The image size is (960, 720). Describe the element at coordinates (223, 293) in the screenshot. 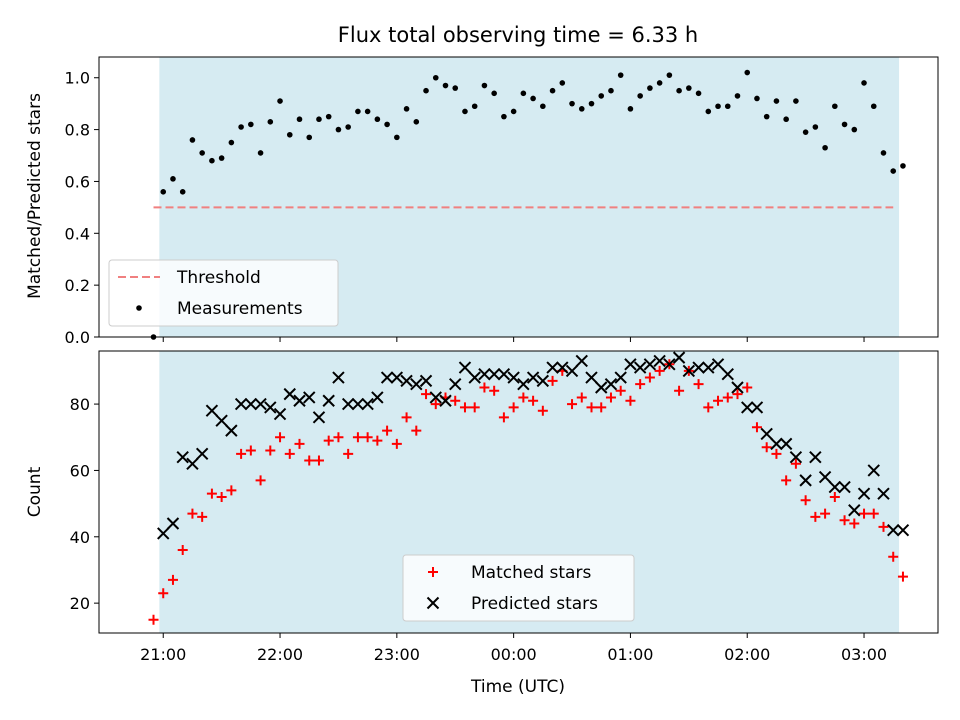

I see `legend-box` at that location.